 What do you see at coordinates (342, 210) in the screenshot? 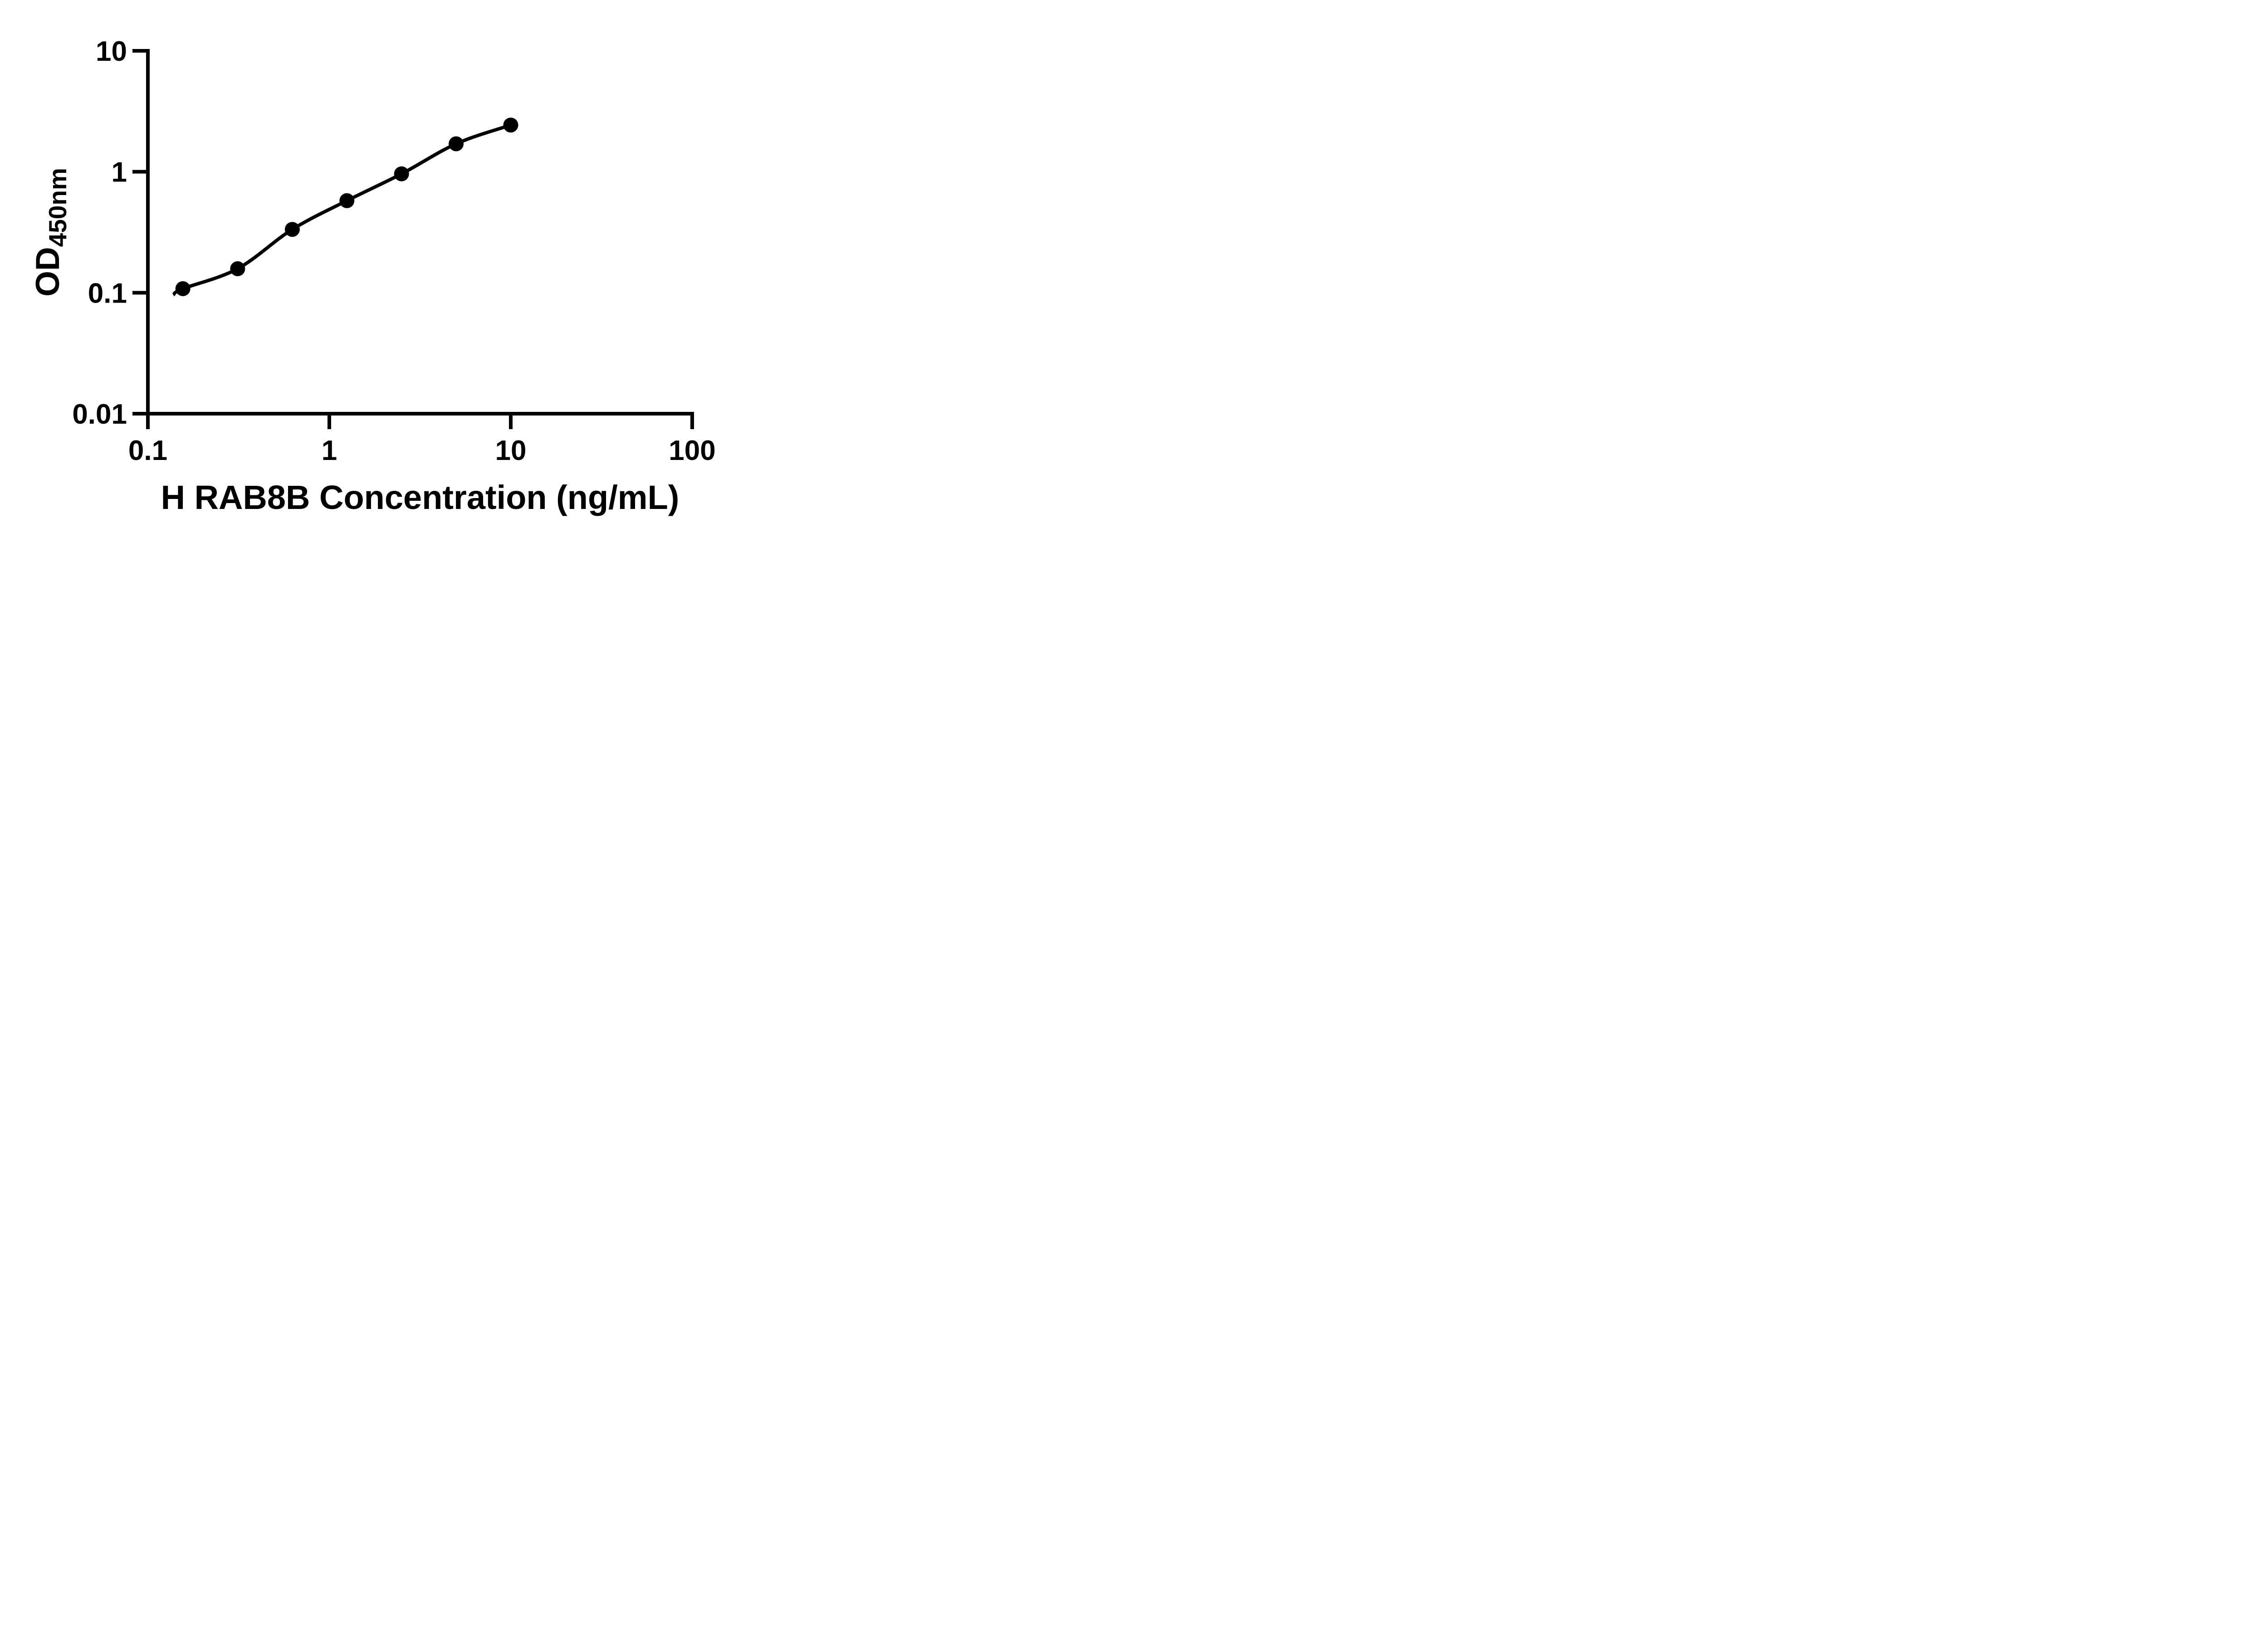
I see `fit-curve` at bounding box center [342, 210].